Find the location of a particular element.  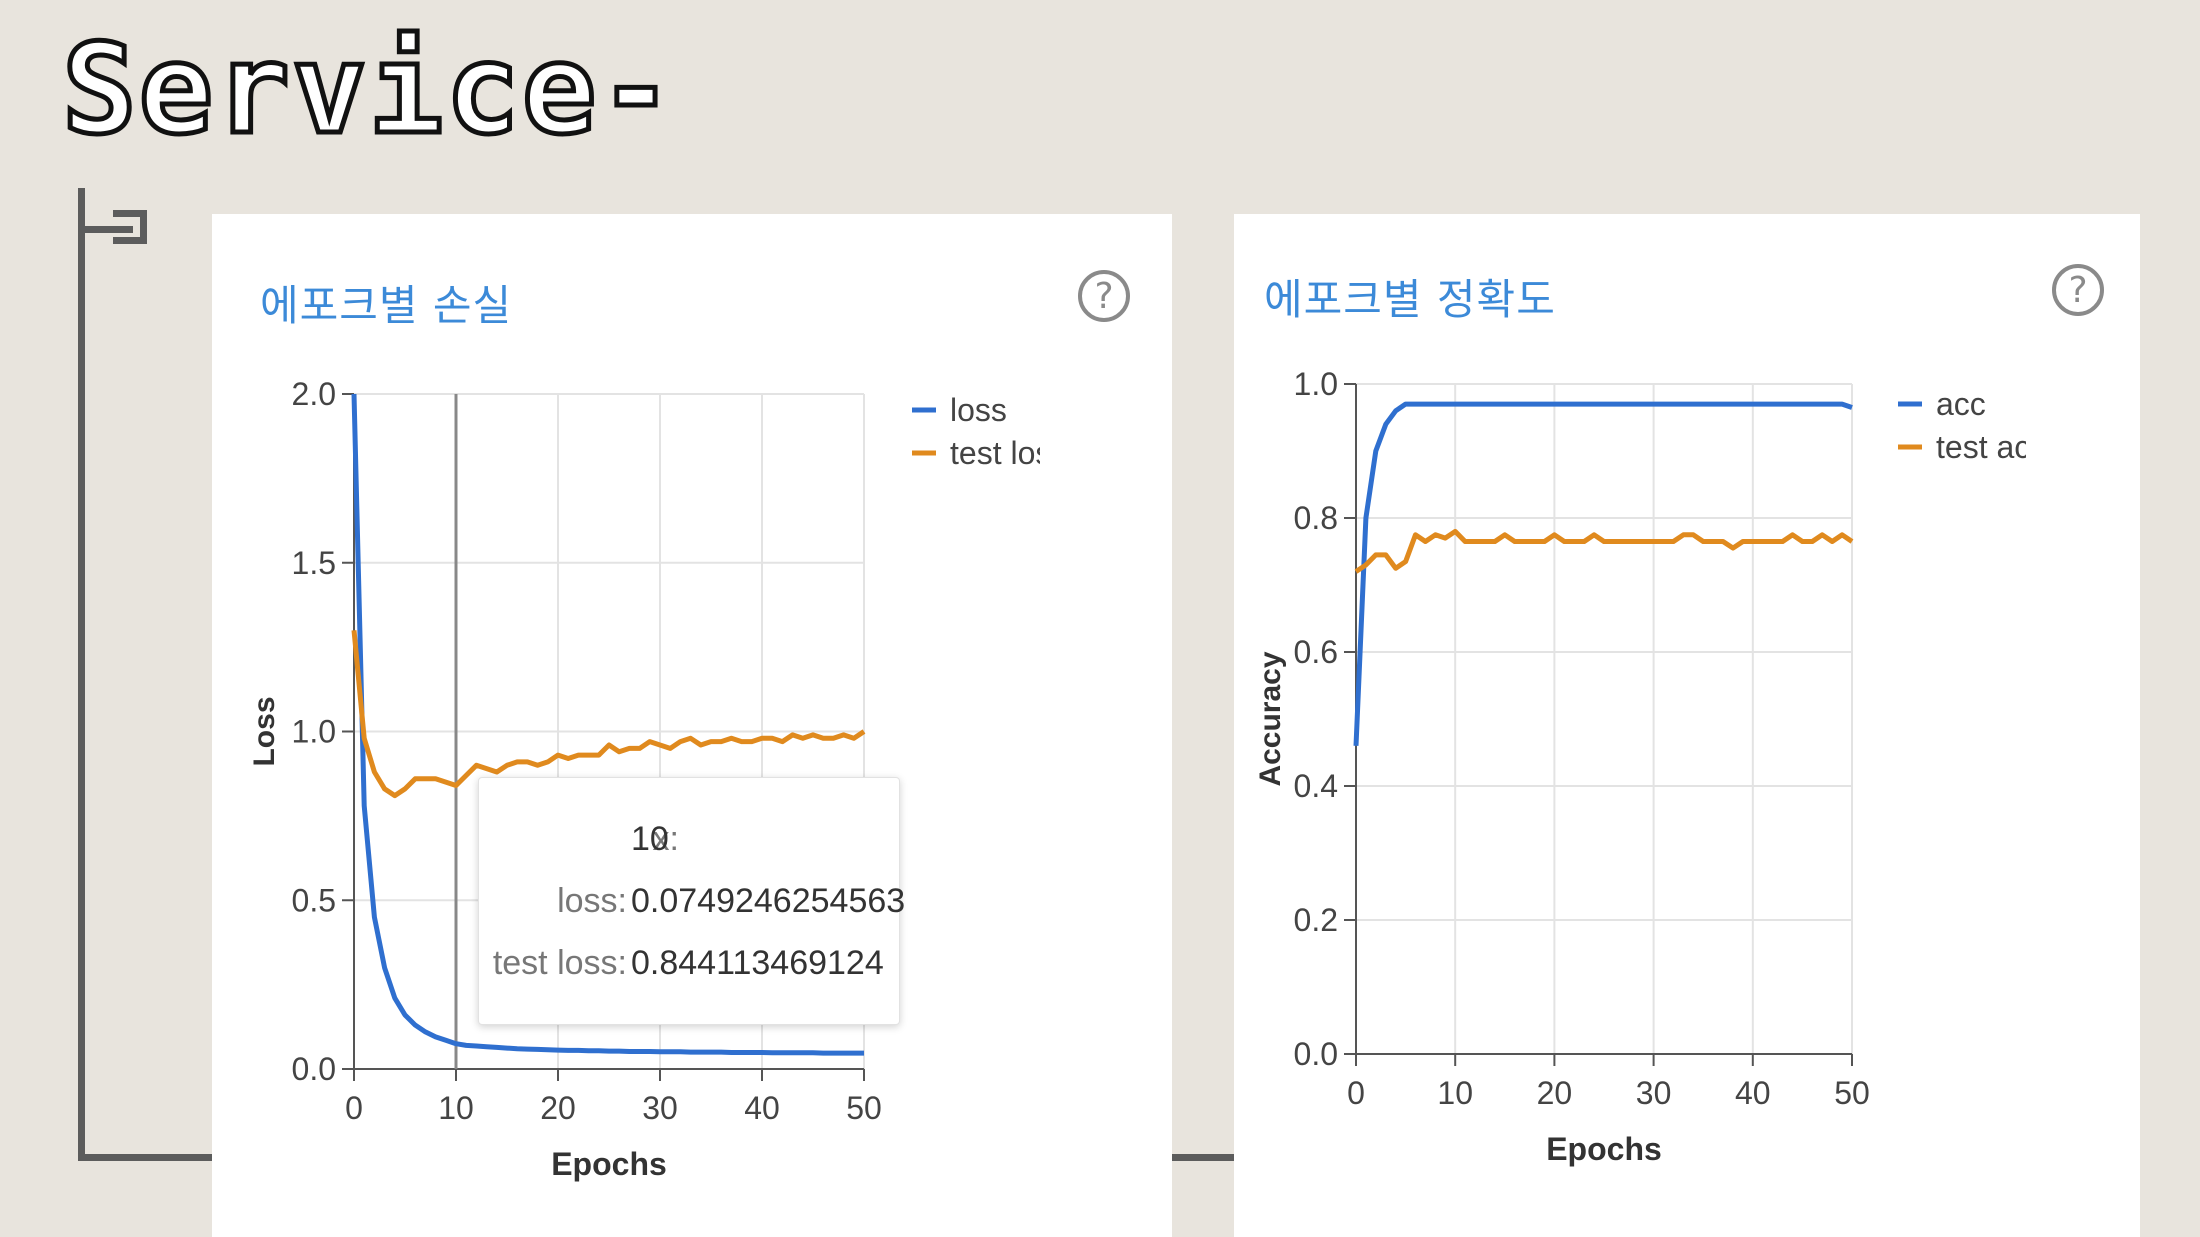

series-line-loss is located at coordinates (607, 724).